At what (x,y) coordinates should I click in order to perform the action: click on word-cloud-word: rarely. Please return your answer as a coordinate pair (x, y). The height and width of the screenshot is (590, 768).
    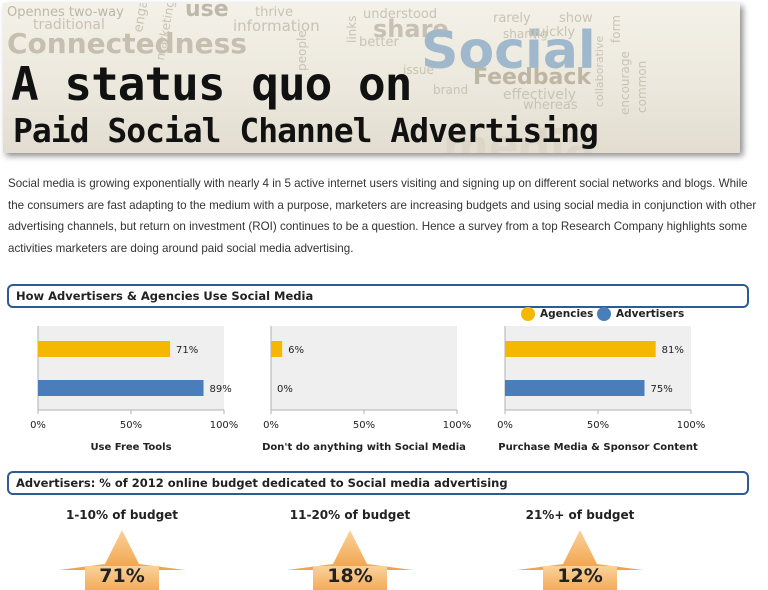
    Looking at the image, I should click on (512, 18).